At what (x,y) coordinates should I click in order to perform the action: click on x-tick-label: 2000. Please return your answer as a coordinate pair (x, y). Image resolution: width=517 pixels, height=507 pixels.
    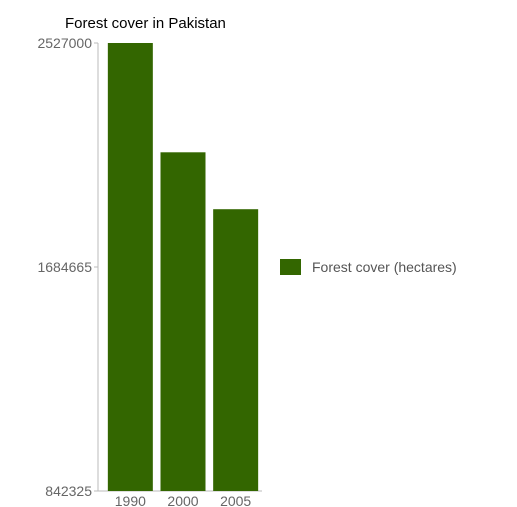
    Looking at the image, I should click on (182, 500).